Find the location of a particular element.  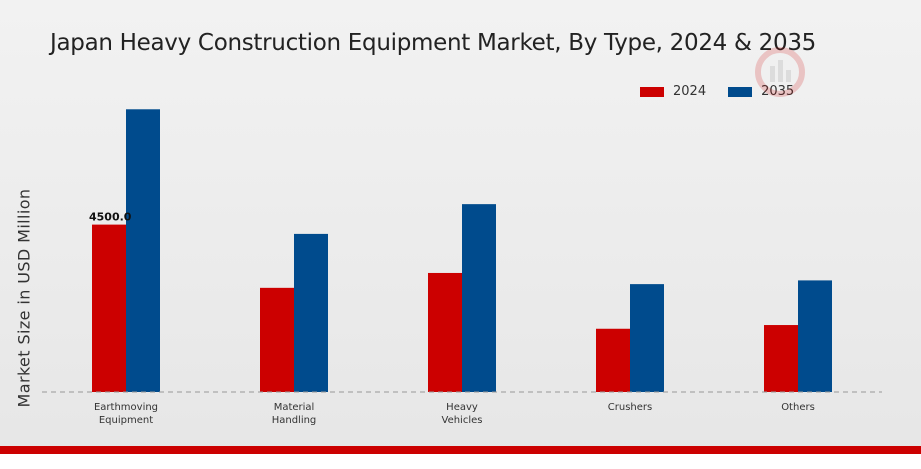

legend-label-2024: 2024 is located at coordinates (690, 91).